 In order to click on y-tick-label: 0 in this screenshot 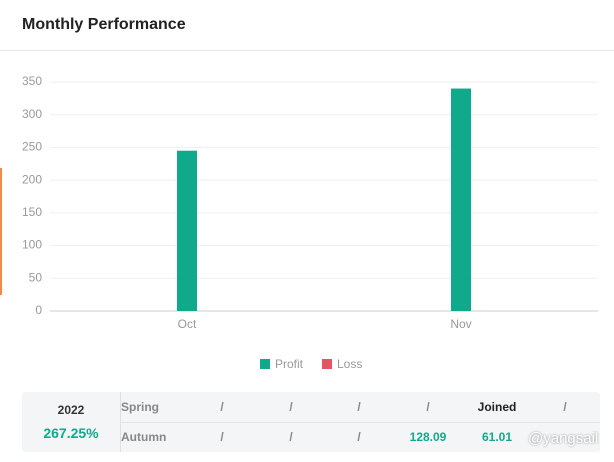, I will do `click(38, 310)`.